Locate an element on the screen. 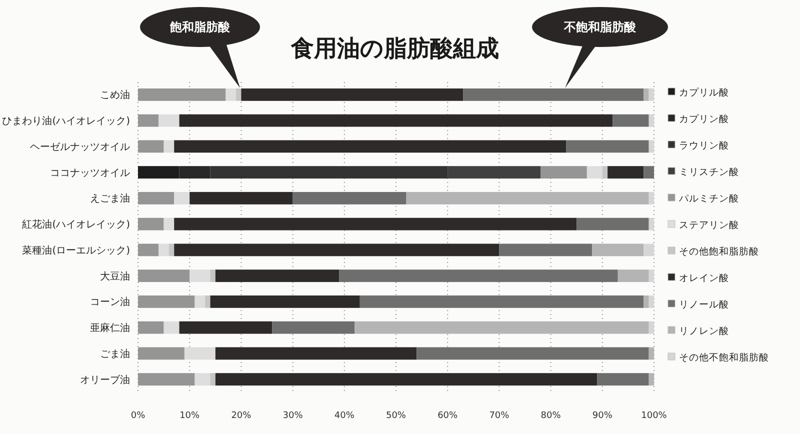  y-tick-label: 菜種油(ローエルシック) is located at coordinates (76, 250).